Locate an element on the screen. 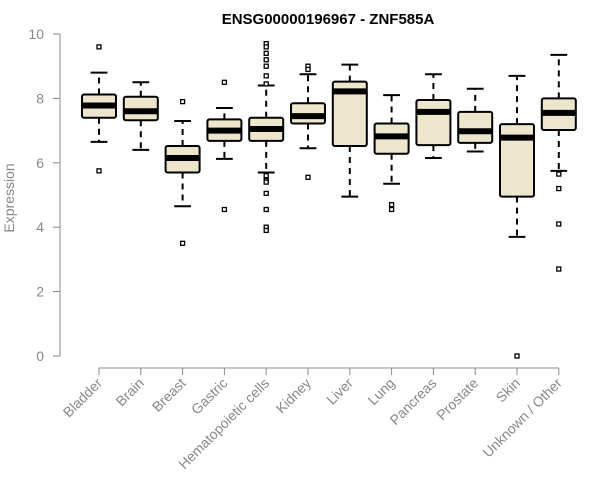 The width and height of the screenshot is (600, 500). box-hematopoietic-cells is located at coordinates (266, 137).